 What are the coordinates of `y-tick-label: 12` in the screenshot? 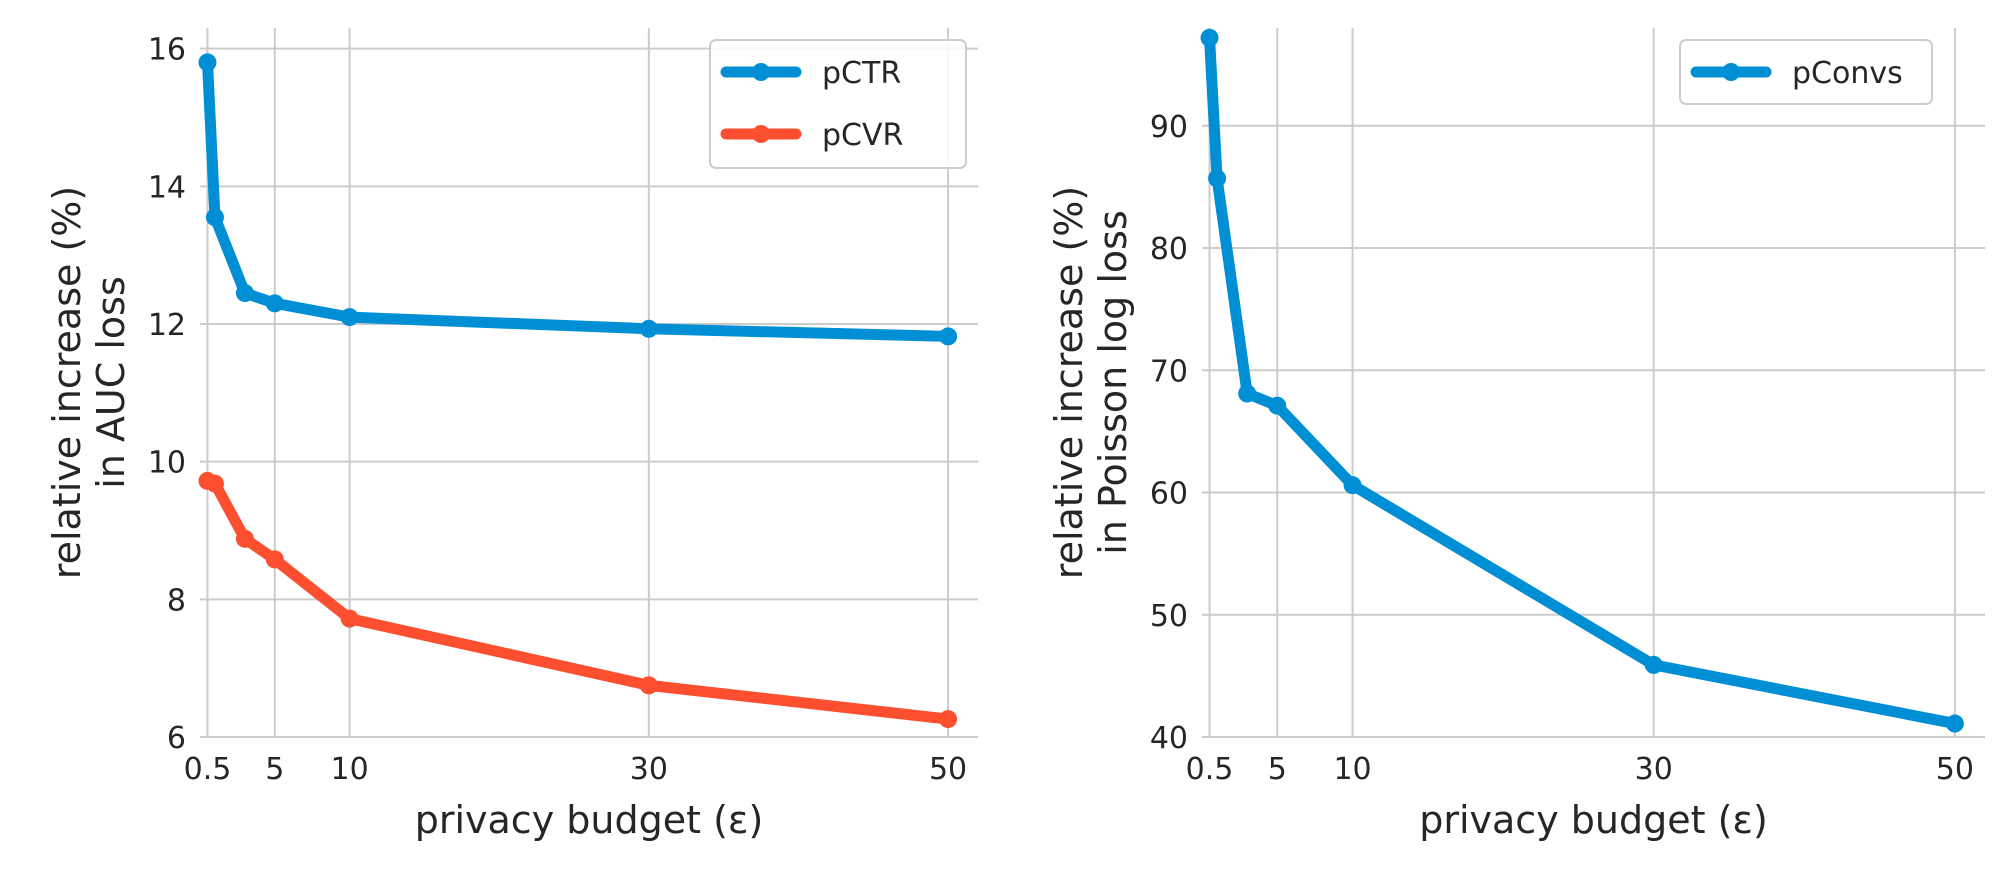 It's located at (167, 325).